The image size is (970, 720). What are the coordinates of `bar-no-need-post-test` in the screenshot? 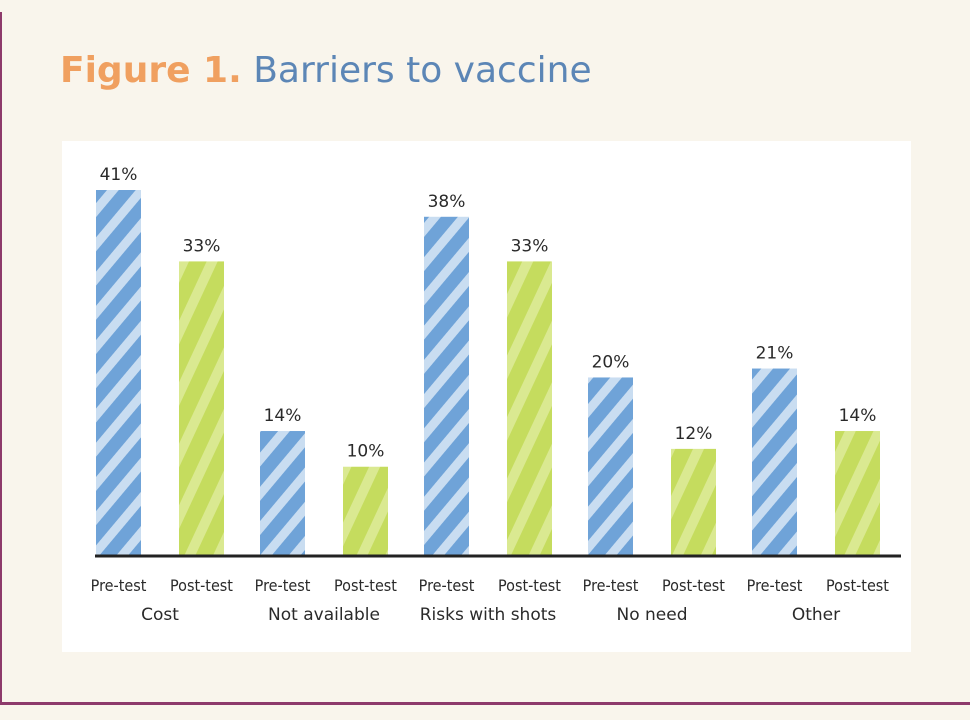 It's located at (693, 502).